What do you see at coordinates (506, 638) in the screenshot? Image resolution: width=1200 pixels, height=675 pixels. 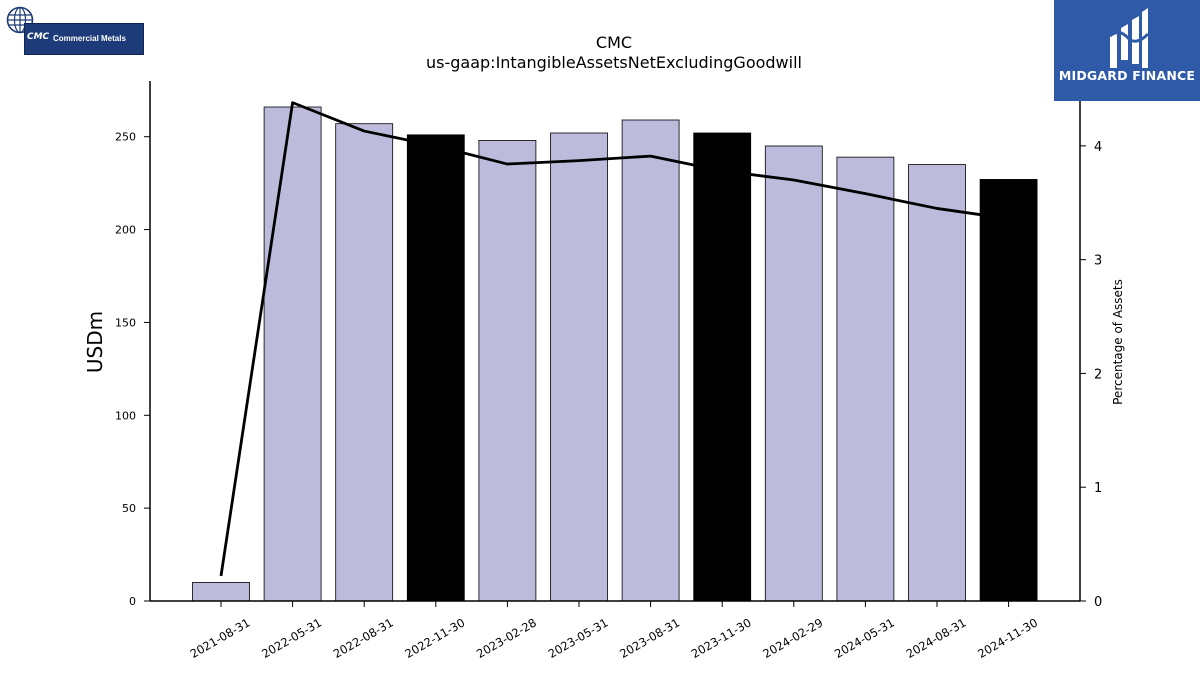 I see `x-tick-label: 2023-02-28` at bounding box center [506, 638].